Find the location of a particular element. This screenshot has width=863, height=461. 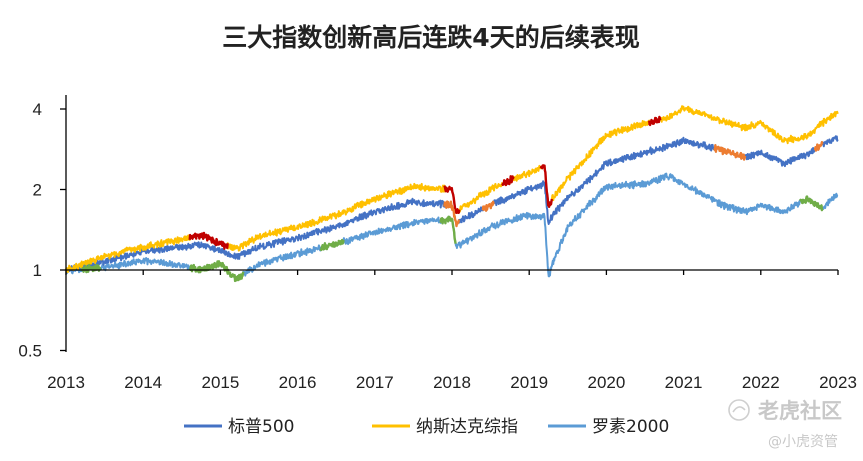

legend-label: 罗素2000 is located at coordinates (630, 427).